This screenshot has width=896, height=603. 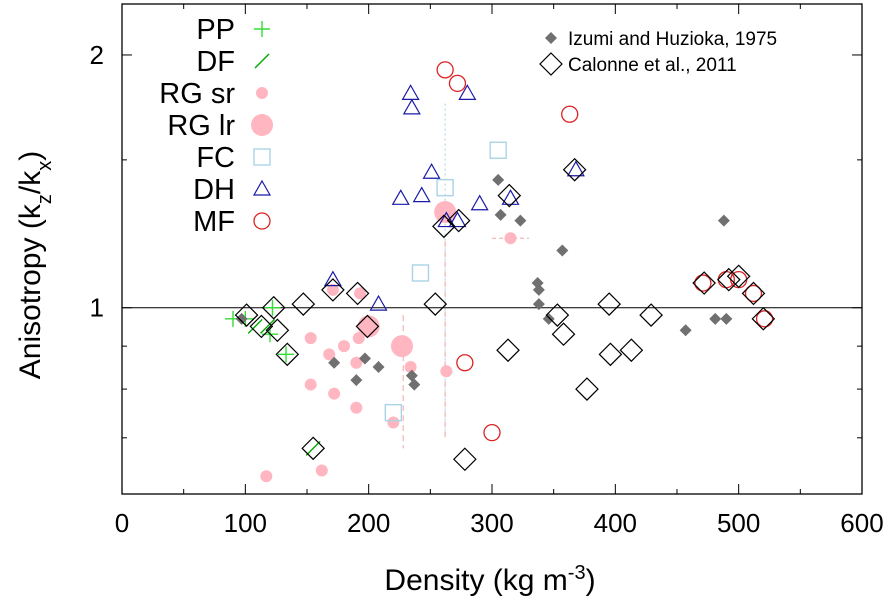 I want to click on legend-item: Calonne et al., 2011, so click(x=638, y=64).